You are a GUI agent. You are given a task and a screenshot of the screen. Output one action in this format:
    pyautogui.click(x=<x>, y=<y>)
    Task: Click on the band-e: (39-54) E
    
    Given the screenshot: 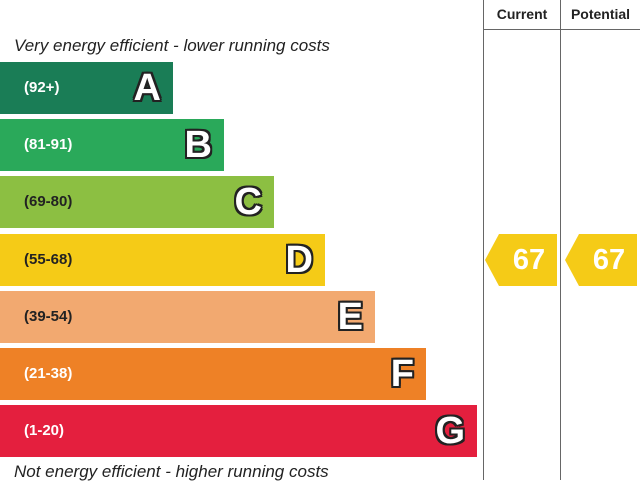 What is the action you would take?
    pyautogui.click(x=187, y=317)
    